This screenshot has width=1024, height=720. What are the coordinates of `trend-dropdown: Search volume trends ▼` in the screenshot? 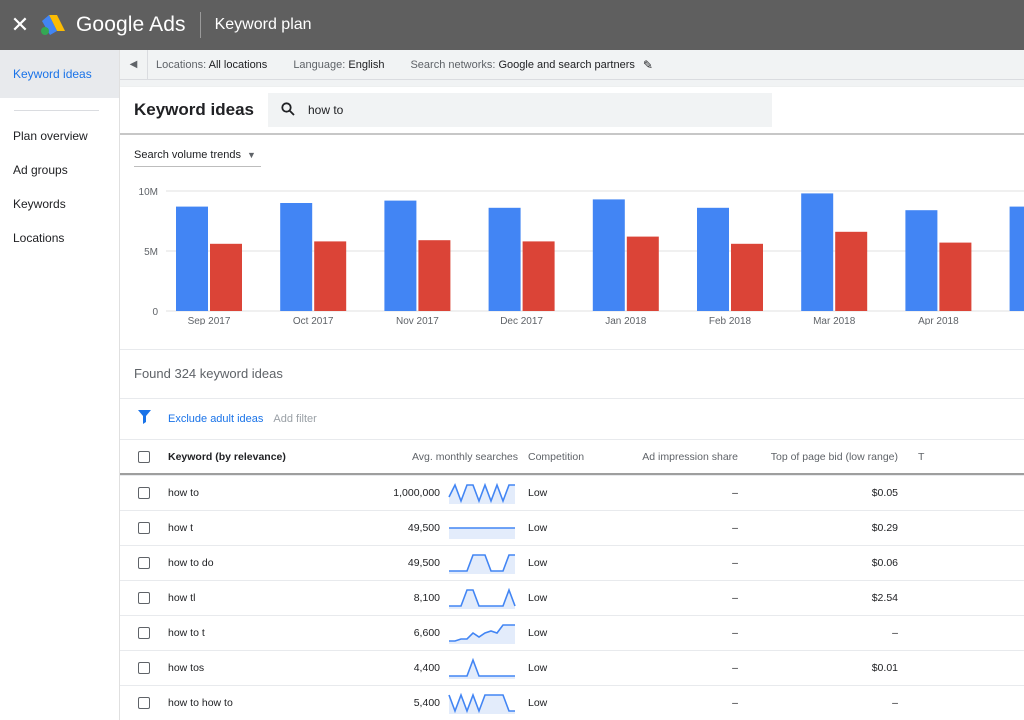 It's located at (197, 158).